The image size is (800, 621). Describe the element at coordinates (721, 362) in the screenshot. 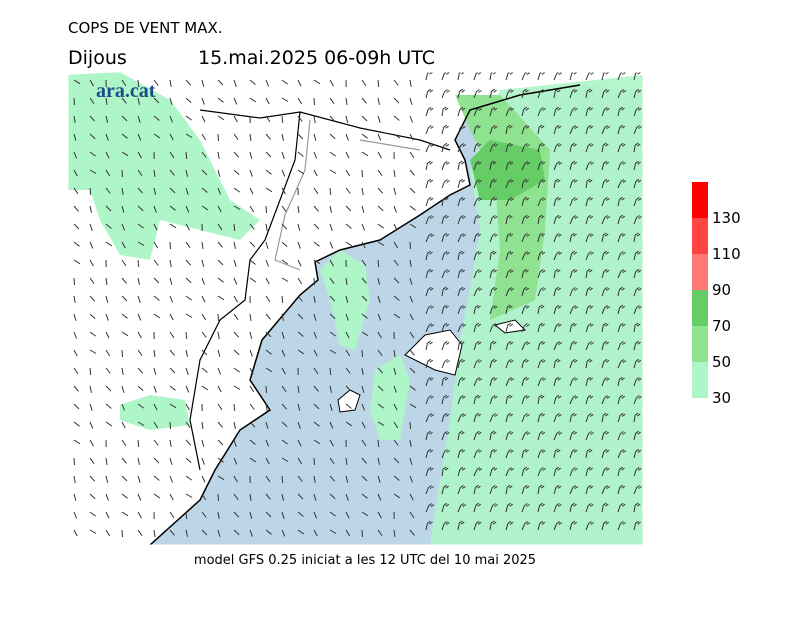

I see `colorbar-label: 50` at that location.